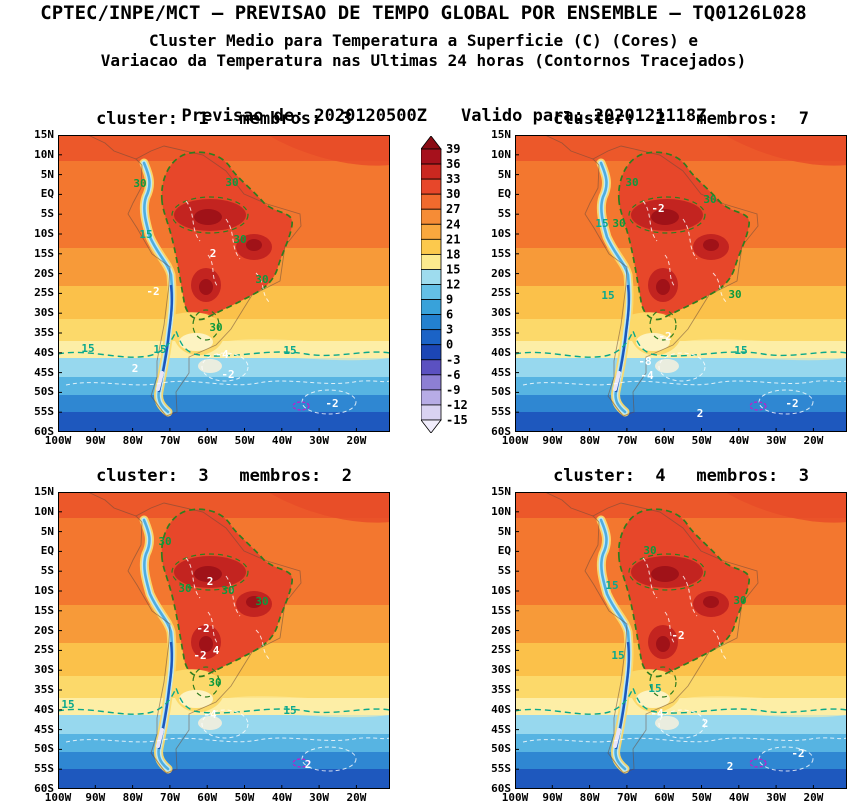  I want to click on map-cluster-2: 30 30 -2 15 30 30 15 -2 -8 -4 15 -2 2, so click(680, 283).